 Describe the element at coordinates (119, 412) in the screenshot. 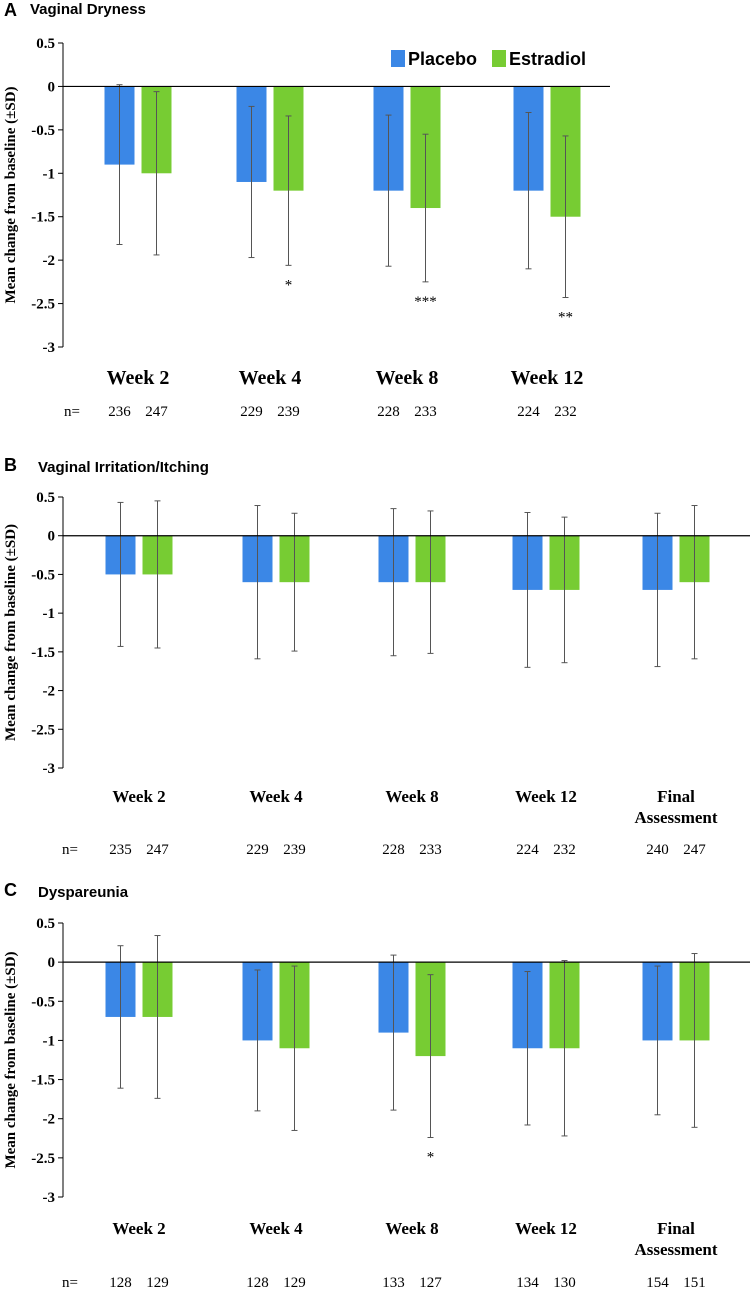

I see `n-count-placebo: 236` at that location.